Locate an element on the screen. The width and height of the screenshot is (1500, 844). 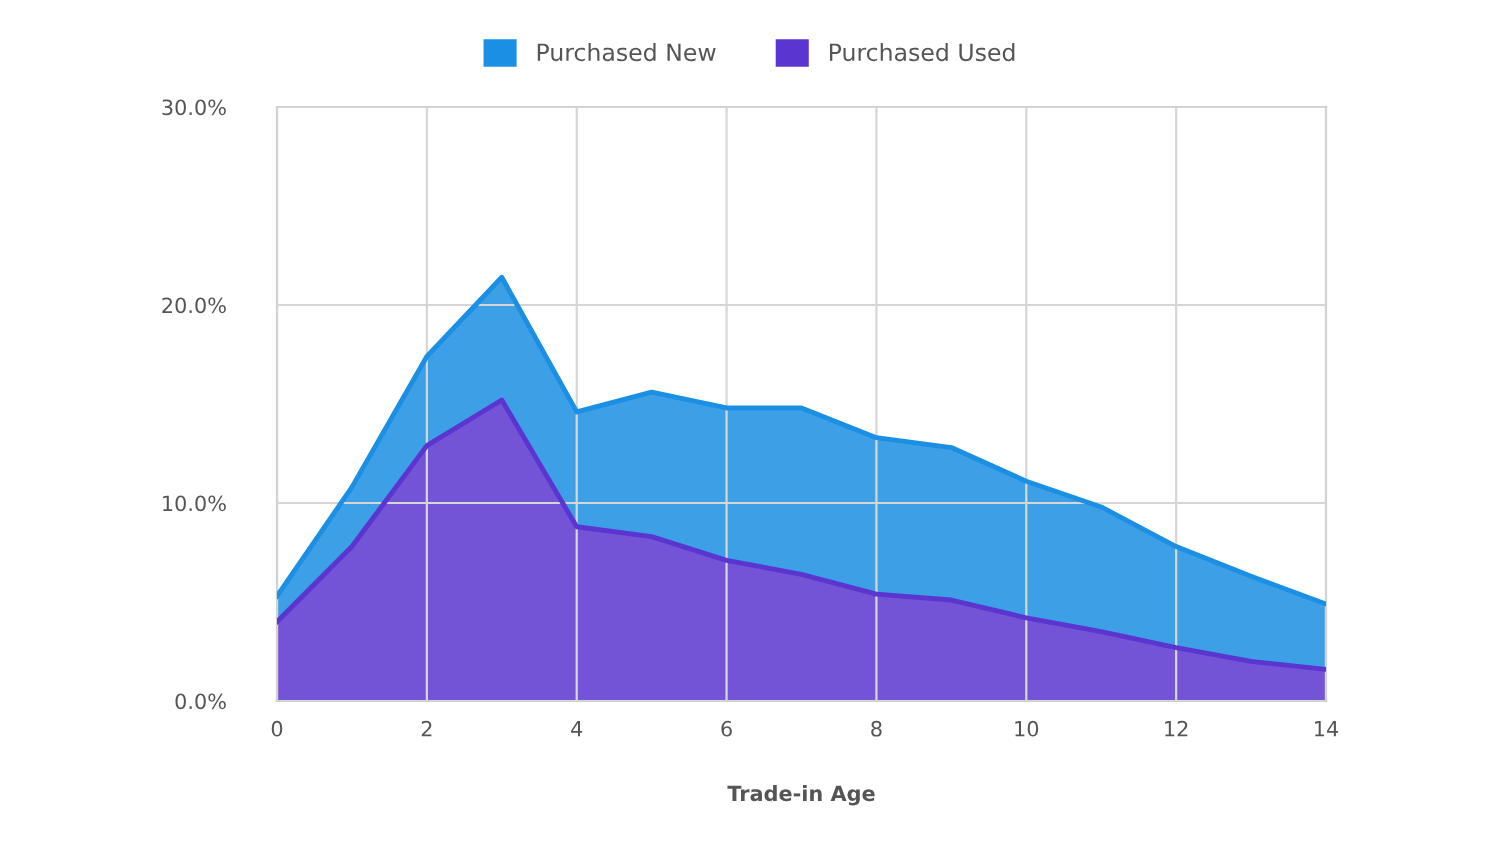
legend-label: Purchased New is located at coordinates (626, 52).